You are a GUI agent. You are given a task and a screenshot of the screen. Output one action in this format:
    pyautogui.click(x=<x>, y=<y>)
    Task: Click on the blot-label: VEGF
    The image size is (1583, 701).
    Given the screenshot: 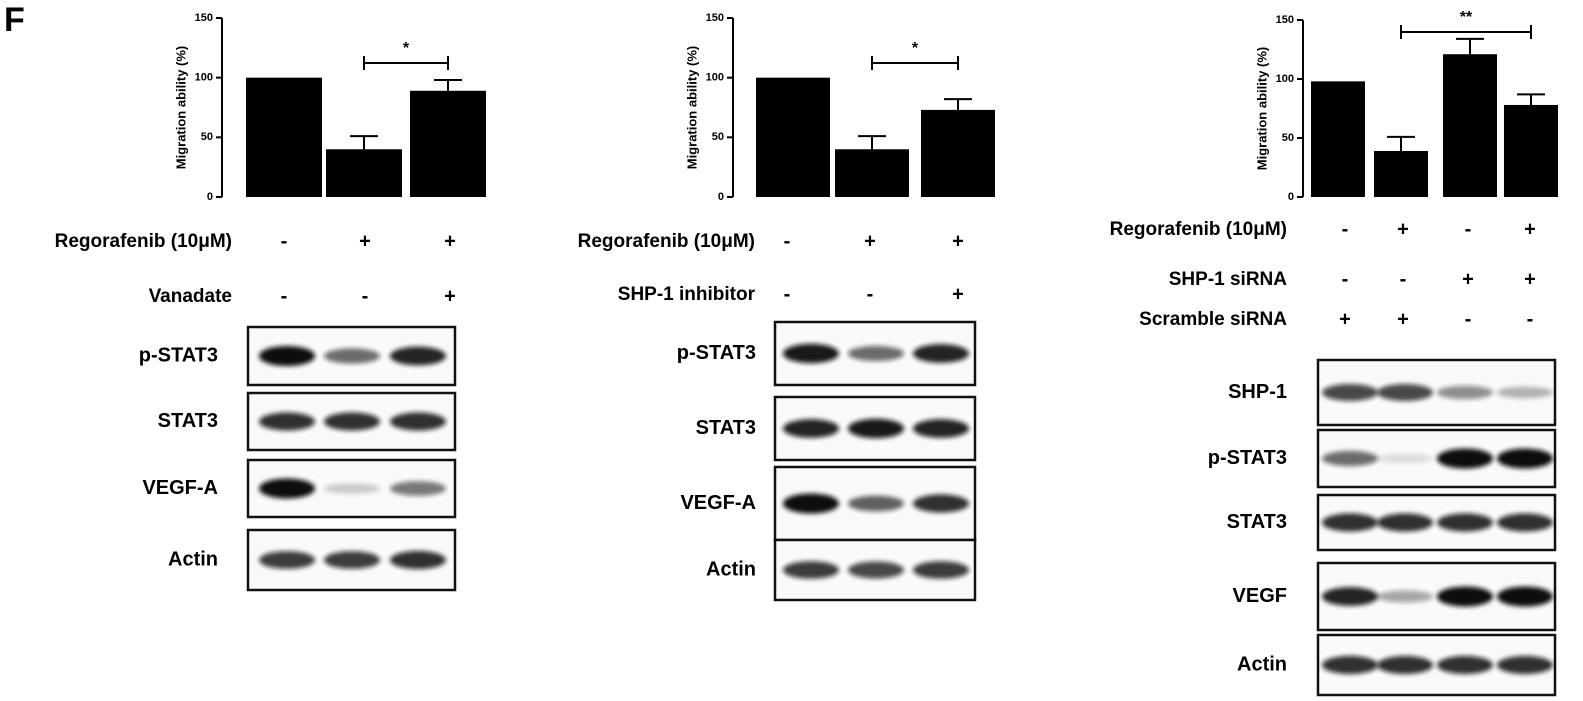 What is the action you would take?
    pyautogui.click(x=1260, y=596)
    